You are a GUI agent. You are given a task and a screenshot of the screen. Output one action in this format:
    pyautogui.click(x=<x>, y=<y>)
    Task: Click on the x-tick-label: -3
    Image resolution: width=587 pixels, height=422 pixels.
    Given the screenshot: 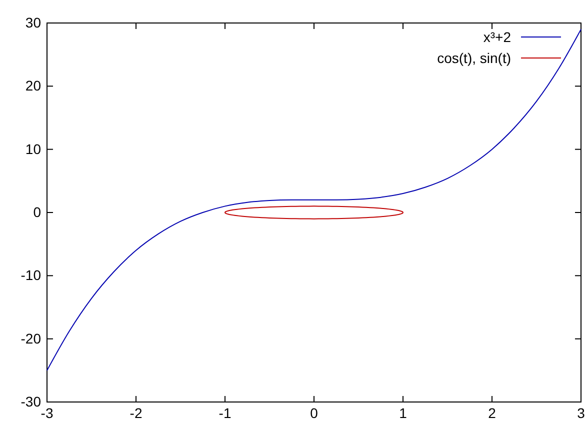 What is the action you would take?
    pyautogui.click(x=47, y=412)
    